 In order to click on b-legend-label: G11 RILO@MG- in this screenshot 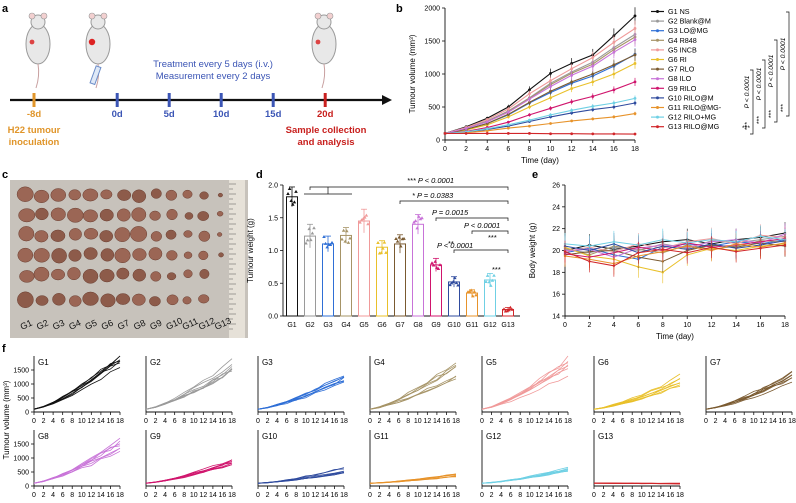, I will do `click(695, 107)`.